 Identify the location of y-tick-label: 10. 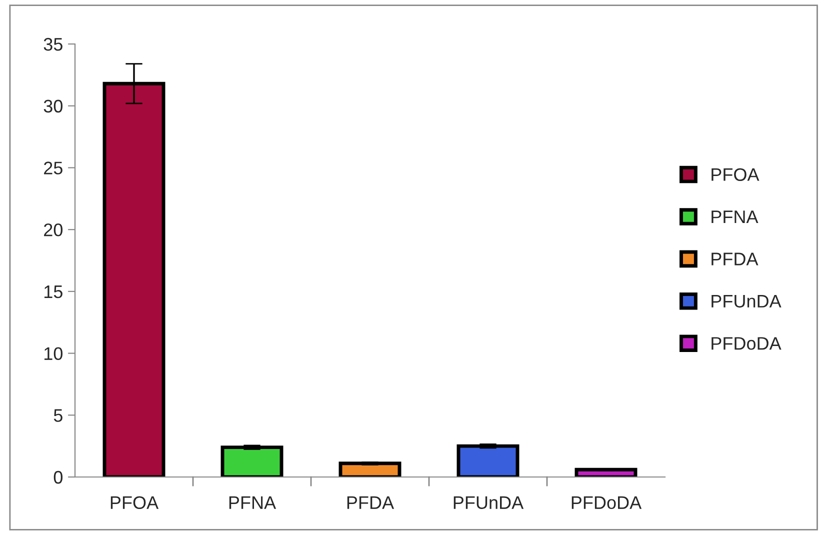
(53, 353).